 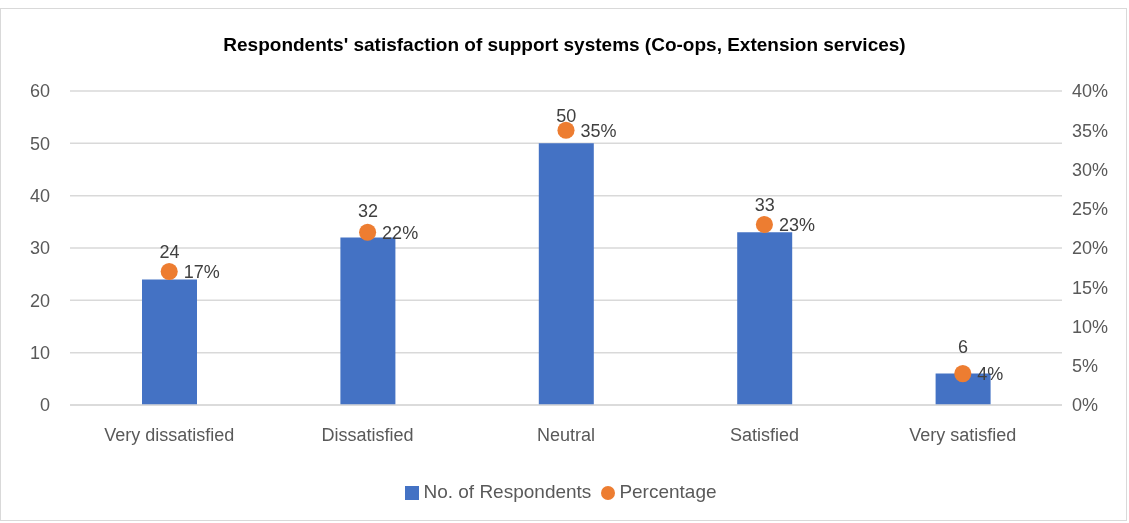 What do you see at coordinates (564, 45) in the screenshot?
I see `chart-title: Respondents' satisfaction of support systems (Co-ops, Extension services)` at bounding box center [564, 45].